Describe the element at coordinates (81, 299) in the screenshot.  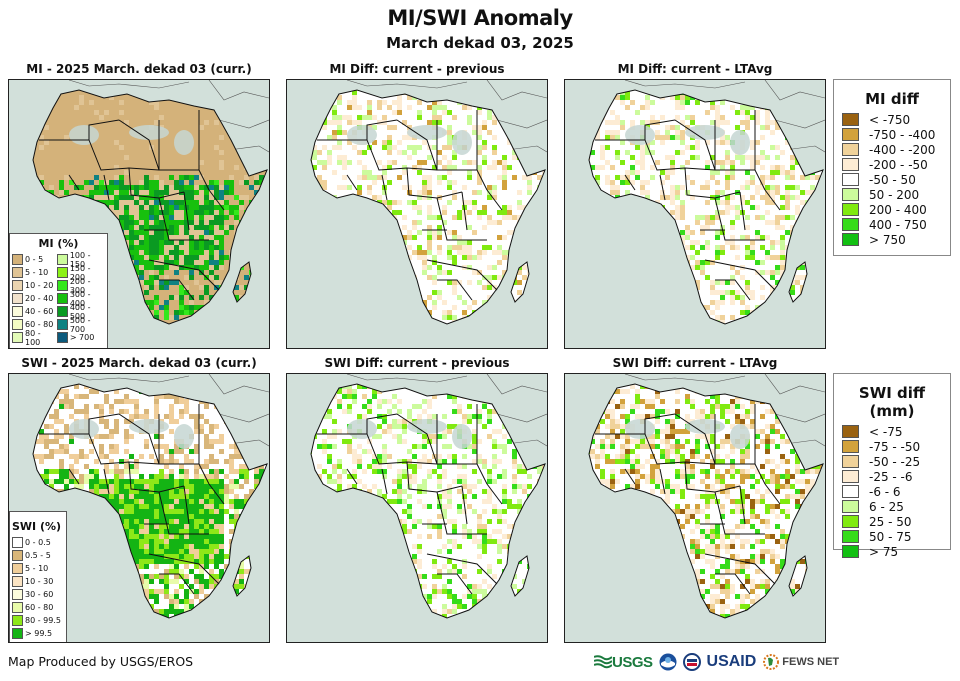
I see `legend-item: 300 - 400` at that location.